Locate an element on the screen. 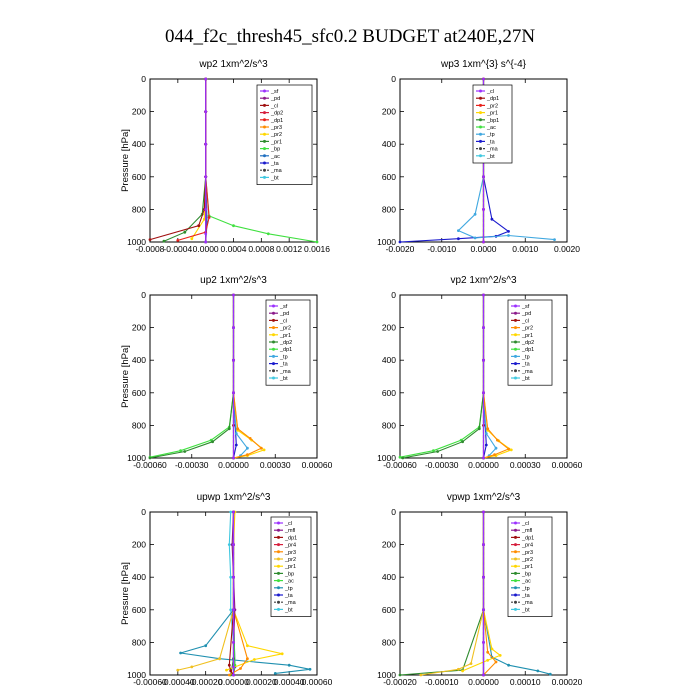 The height and width of the screenshot is (700, 700). legend-label: _pr4 is located at coordinates (527, 546).